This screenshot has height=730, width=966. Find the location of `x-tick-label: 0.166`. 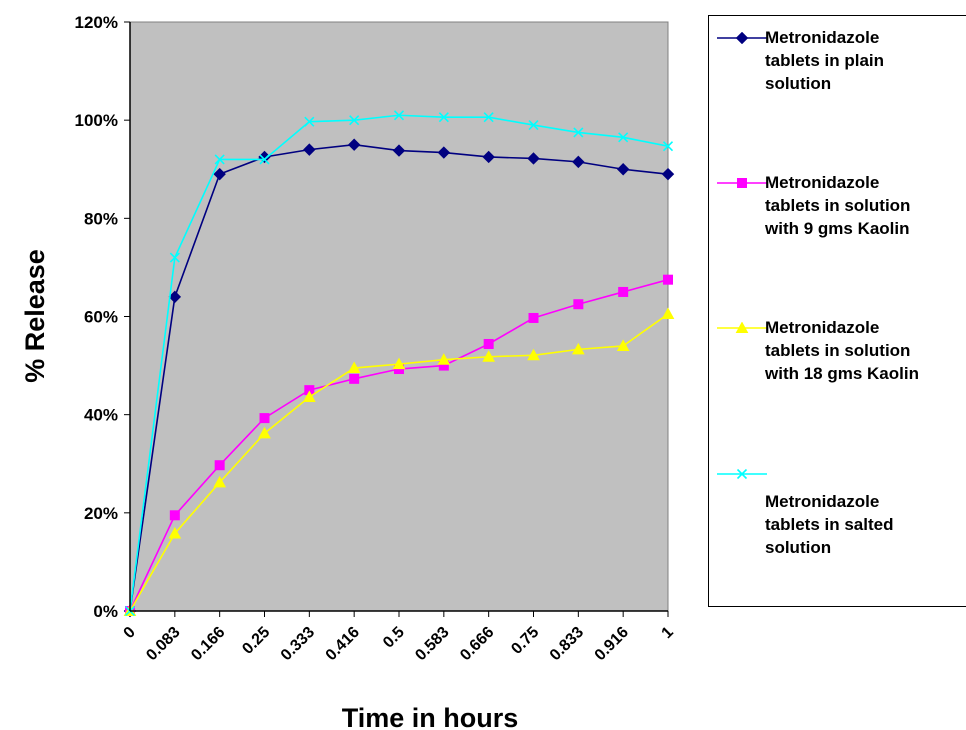

x-tick-label: 0.166 is located at coordinates (208, 644).